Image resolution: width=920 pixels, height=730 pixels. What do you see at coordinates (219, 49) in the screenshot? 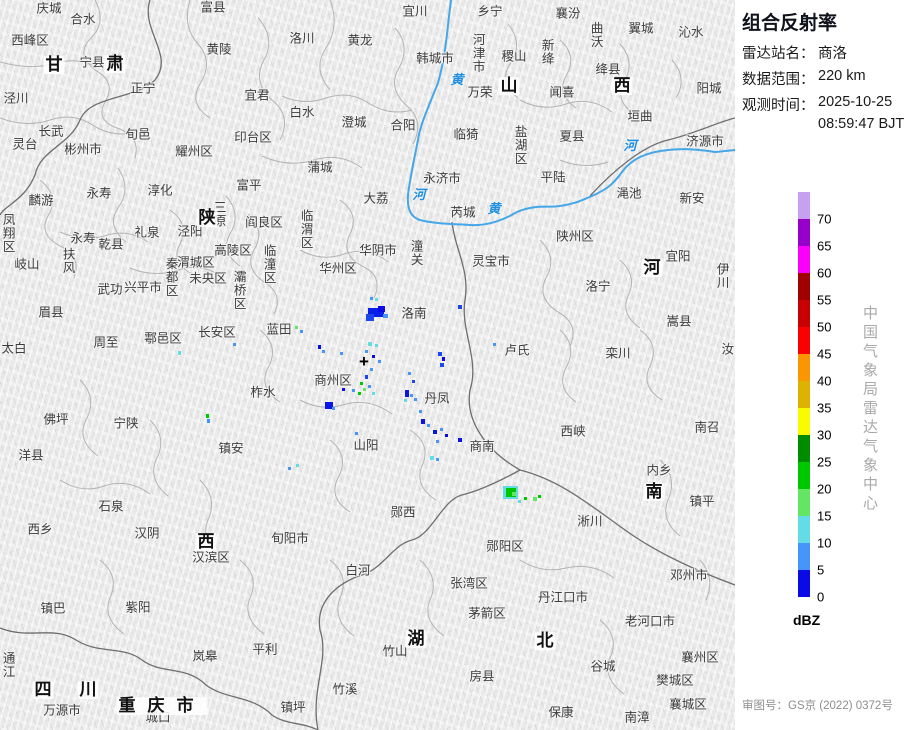
I see `place-label: 黄陵` at bounding box center [219, 49].